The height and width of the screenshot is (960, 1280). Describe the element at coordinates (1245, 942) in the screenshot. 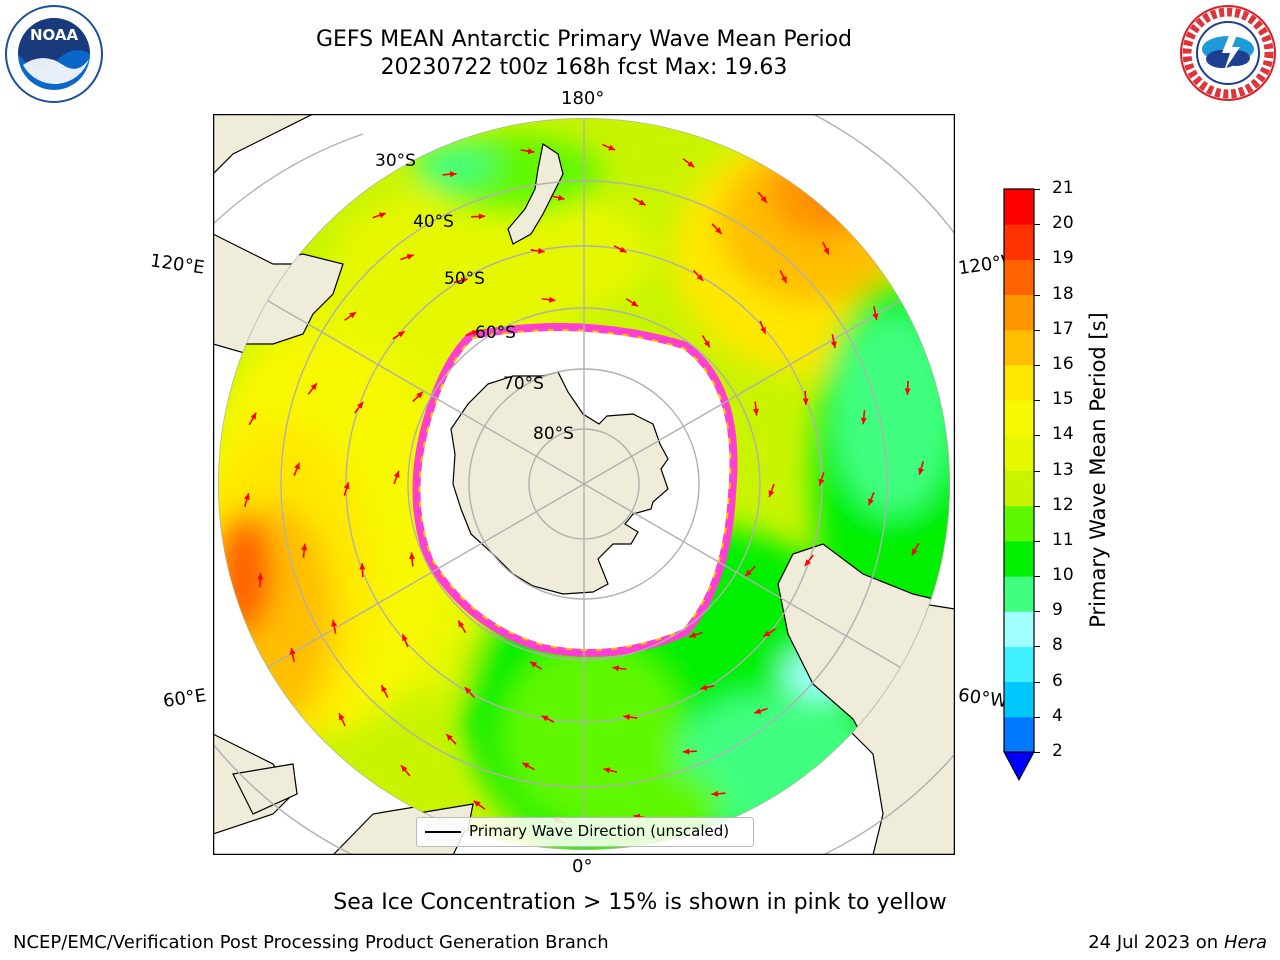

I see `credit-host: Hera` at that location.